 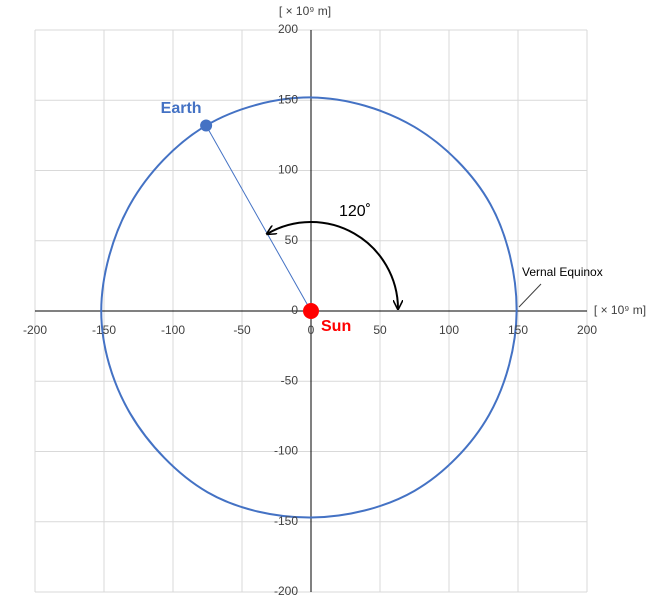 What do you see at coordinates (380, 330) in the screenshot?
I see `x-tick-label: 50` at bounding box center [380, 330].